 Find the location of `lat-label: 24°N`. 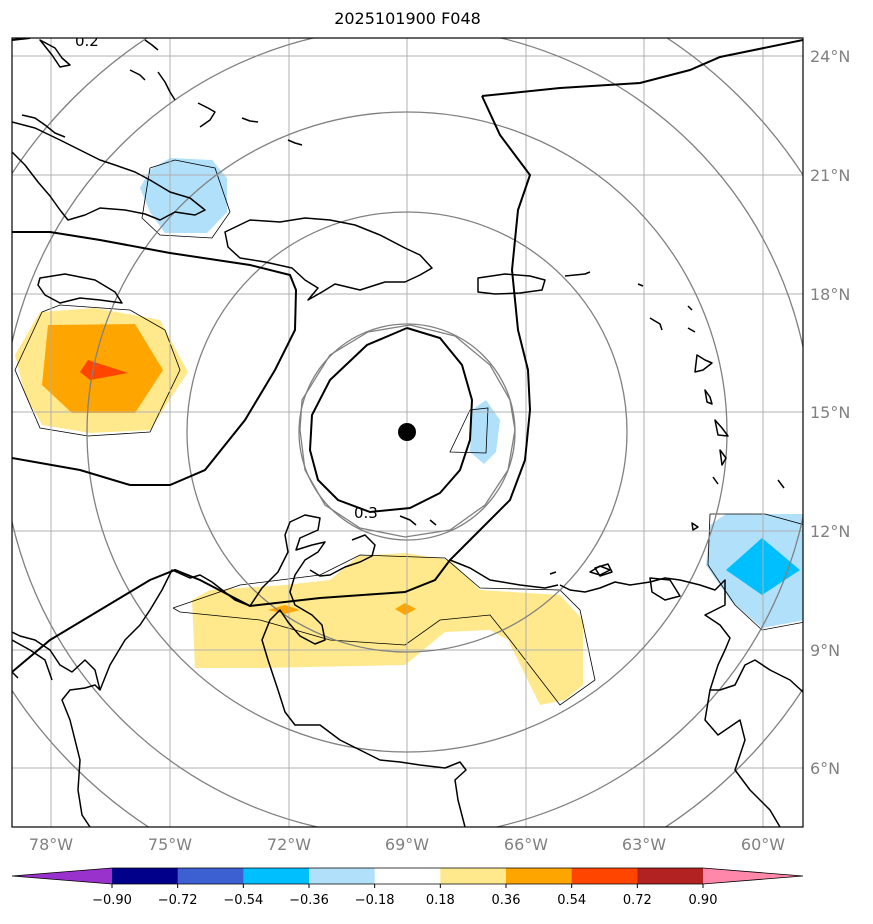

lat-label: 24°N is located at coordinates (830, 56).